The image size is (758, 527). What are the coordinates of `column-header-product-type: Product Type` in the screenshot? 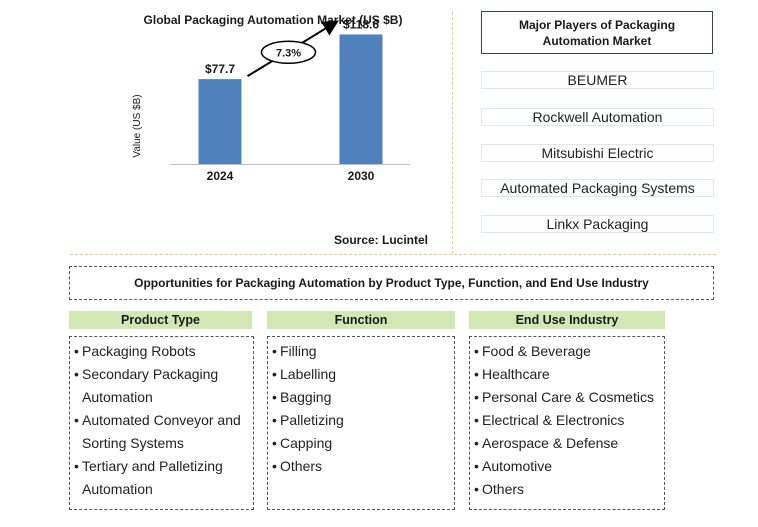 It's located at (160, 320).